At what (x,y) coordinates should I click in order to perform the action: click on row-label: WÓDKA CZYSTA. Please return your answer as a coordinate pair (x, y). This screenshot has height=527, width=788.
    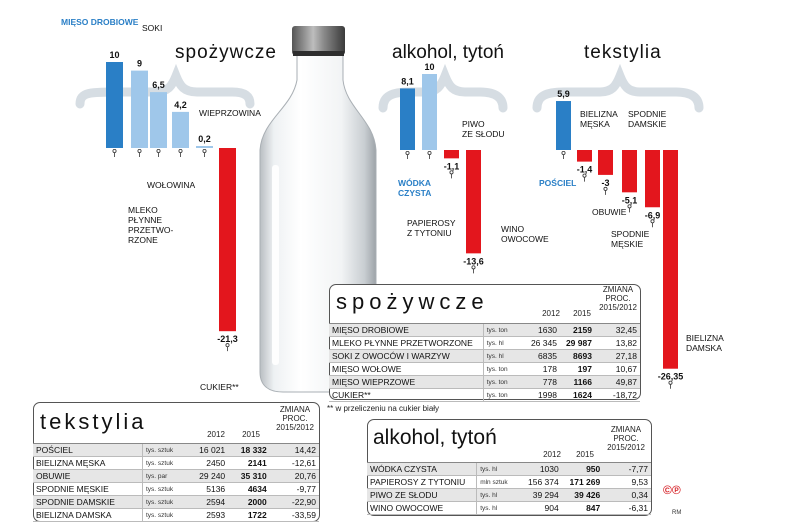
    Looking at the image, I should click on (422, 469).